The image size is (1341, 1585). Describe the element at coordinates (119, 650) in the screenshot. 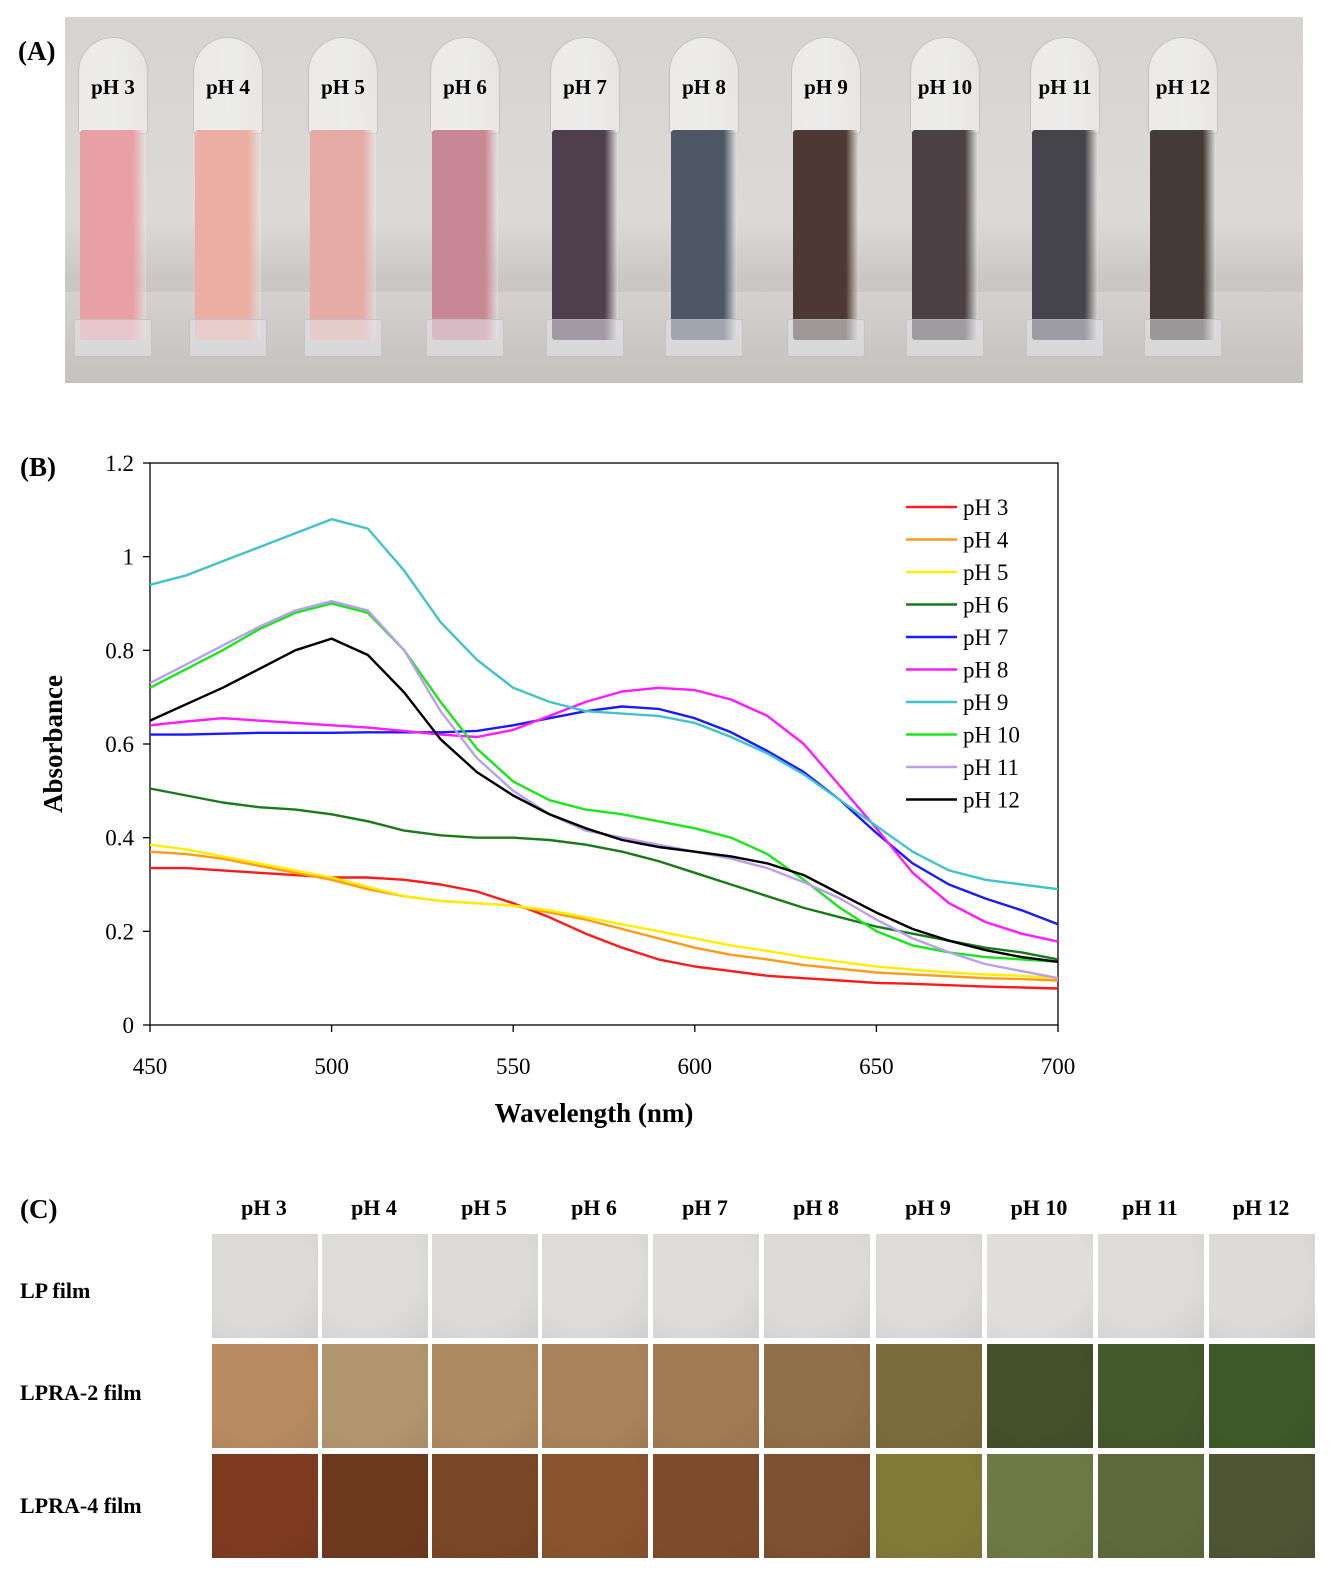

I see `y-tick-label: 0.8` at that location.